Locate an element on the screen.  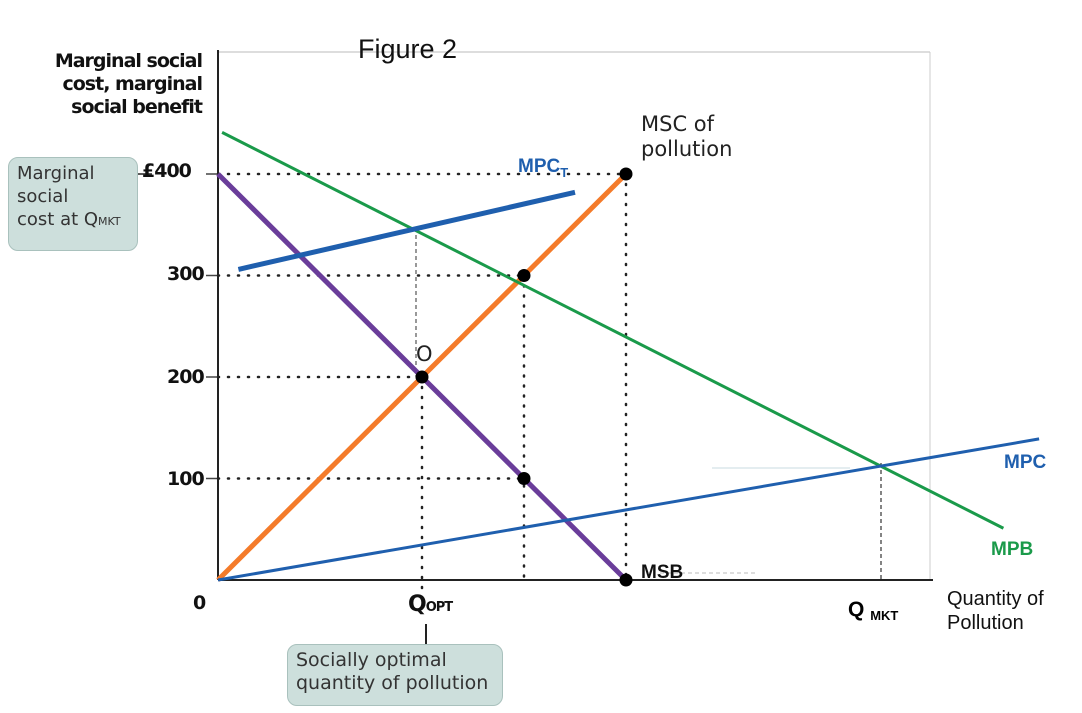
y-tick-200: 200 is located at coordinates (186, 377).